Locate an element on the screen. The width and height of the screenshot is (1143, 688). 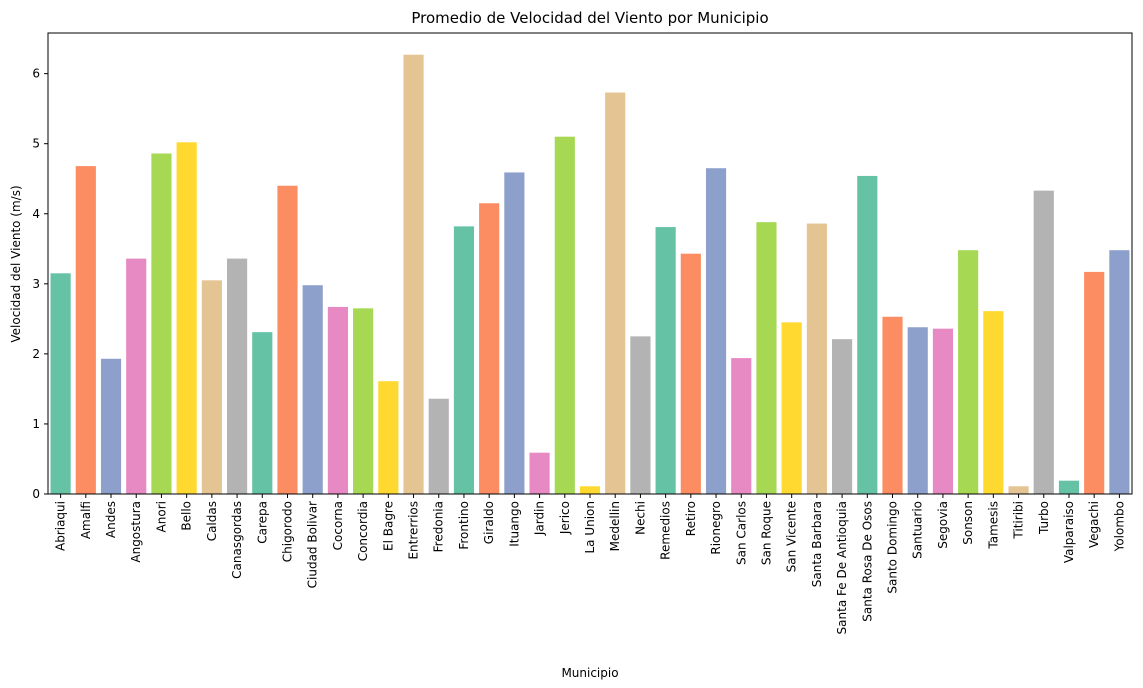
x-tick-label: Amalfi is located at coordinates (86, 520).